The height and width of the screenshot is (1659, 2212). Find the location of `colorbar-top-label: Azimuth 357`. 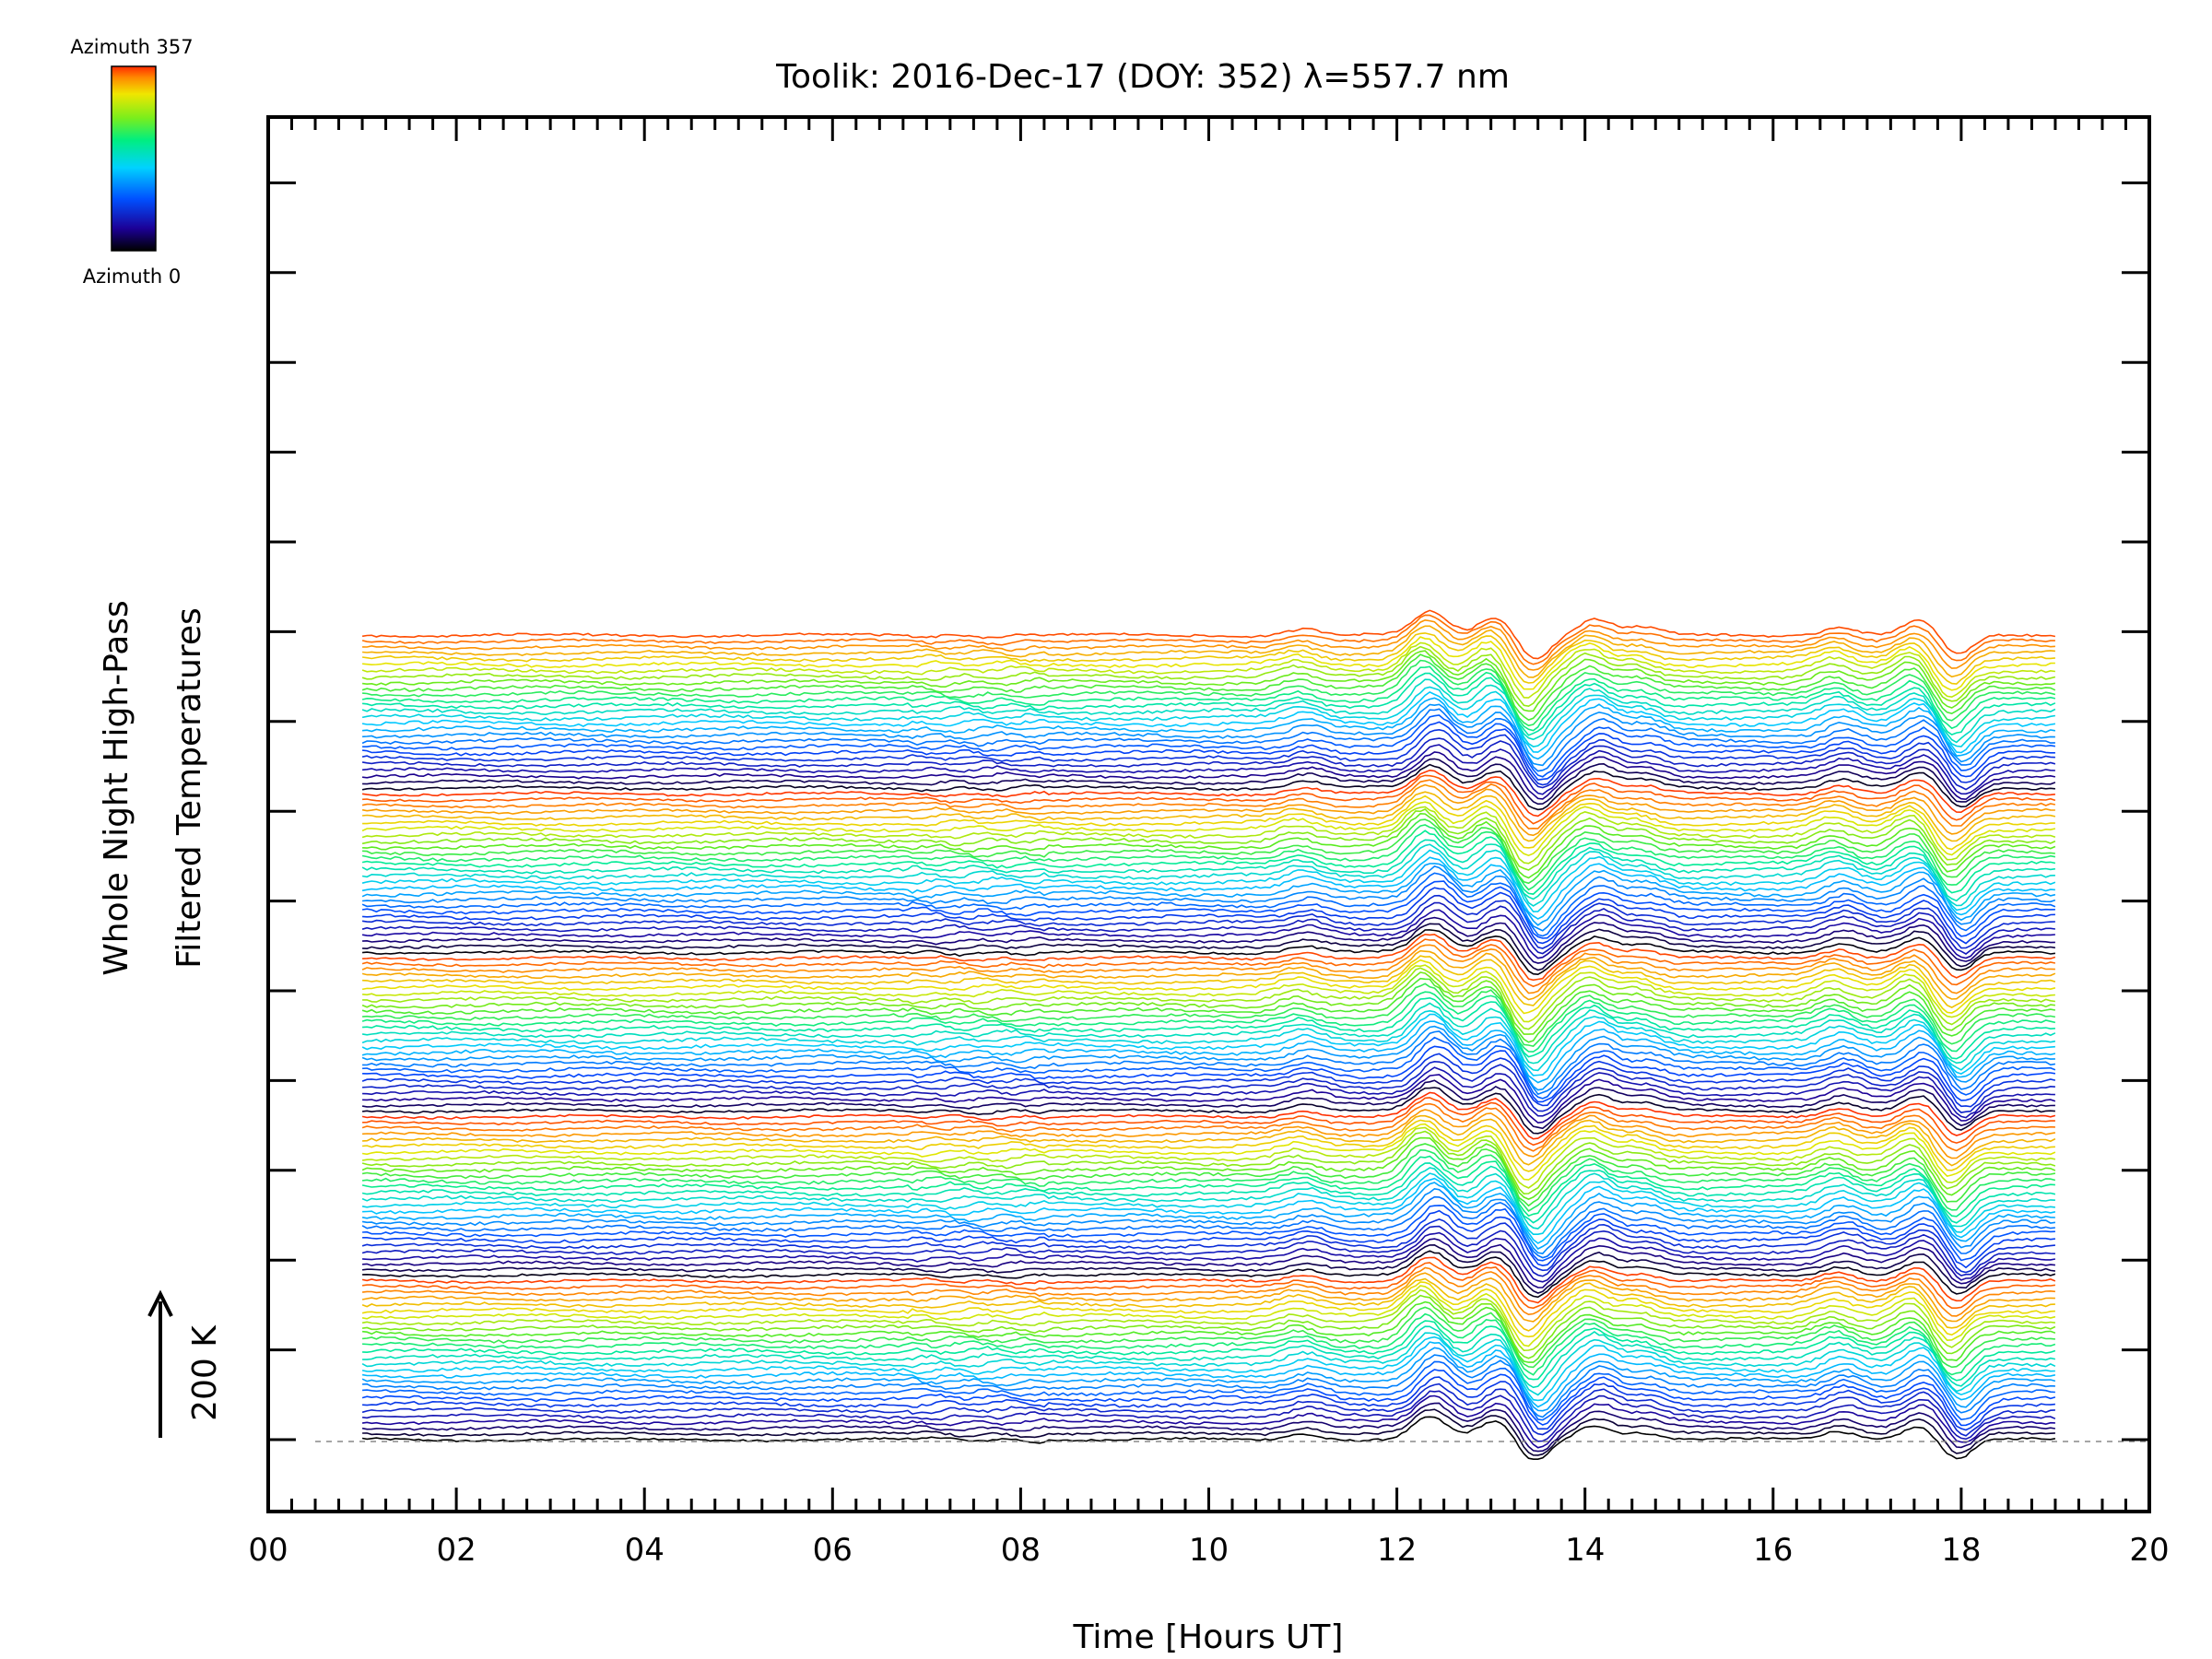

colorbar-top-label: Azimuth 357 is located at coordinates (131, 47).